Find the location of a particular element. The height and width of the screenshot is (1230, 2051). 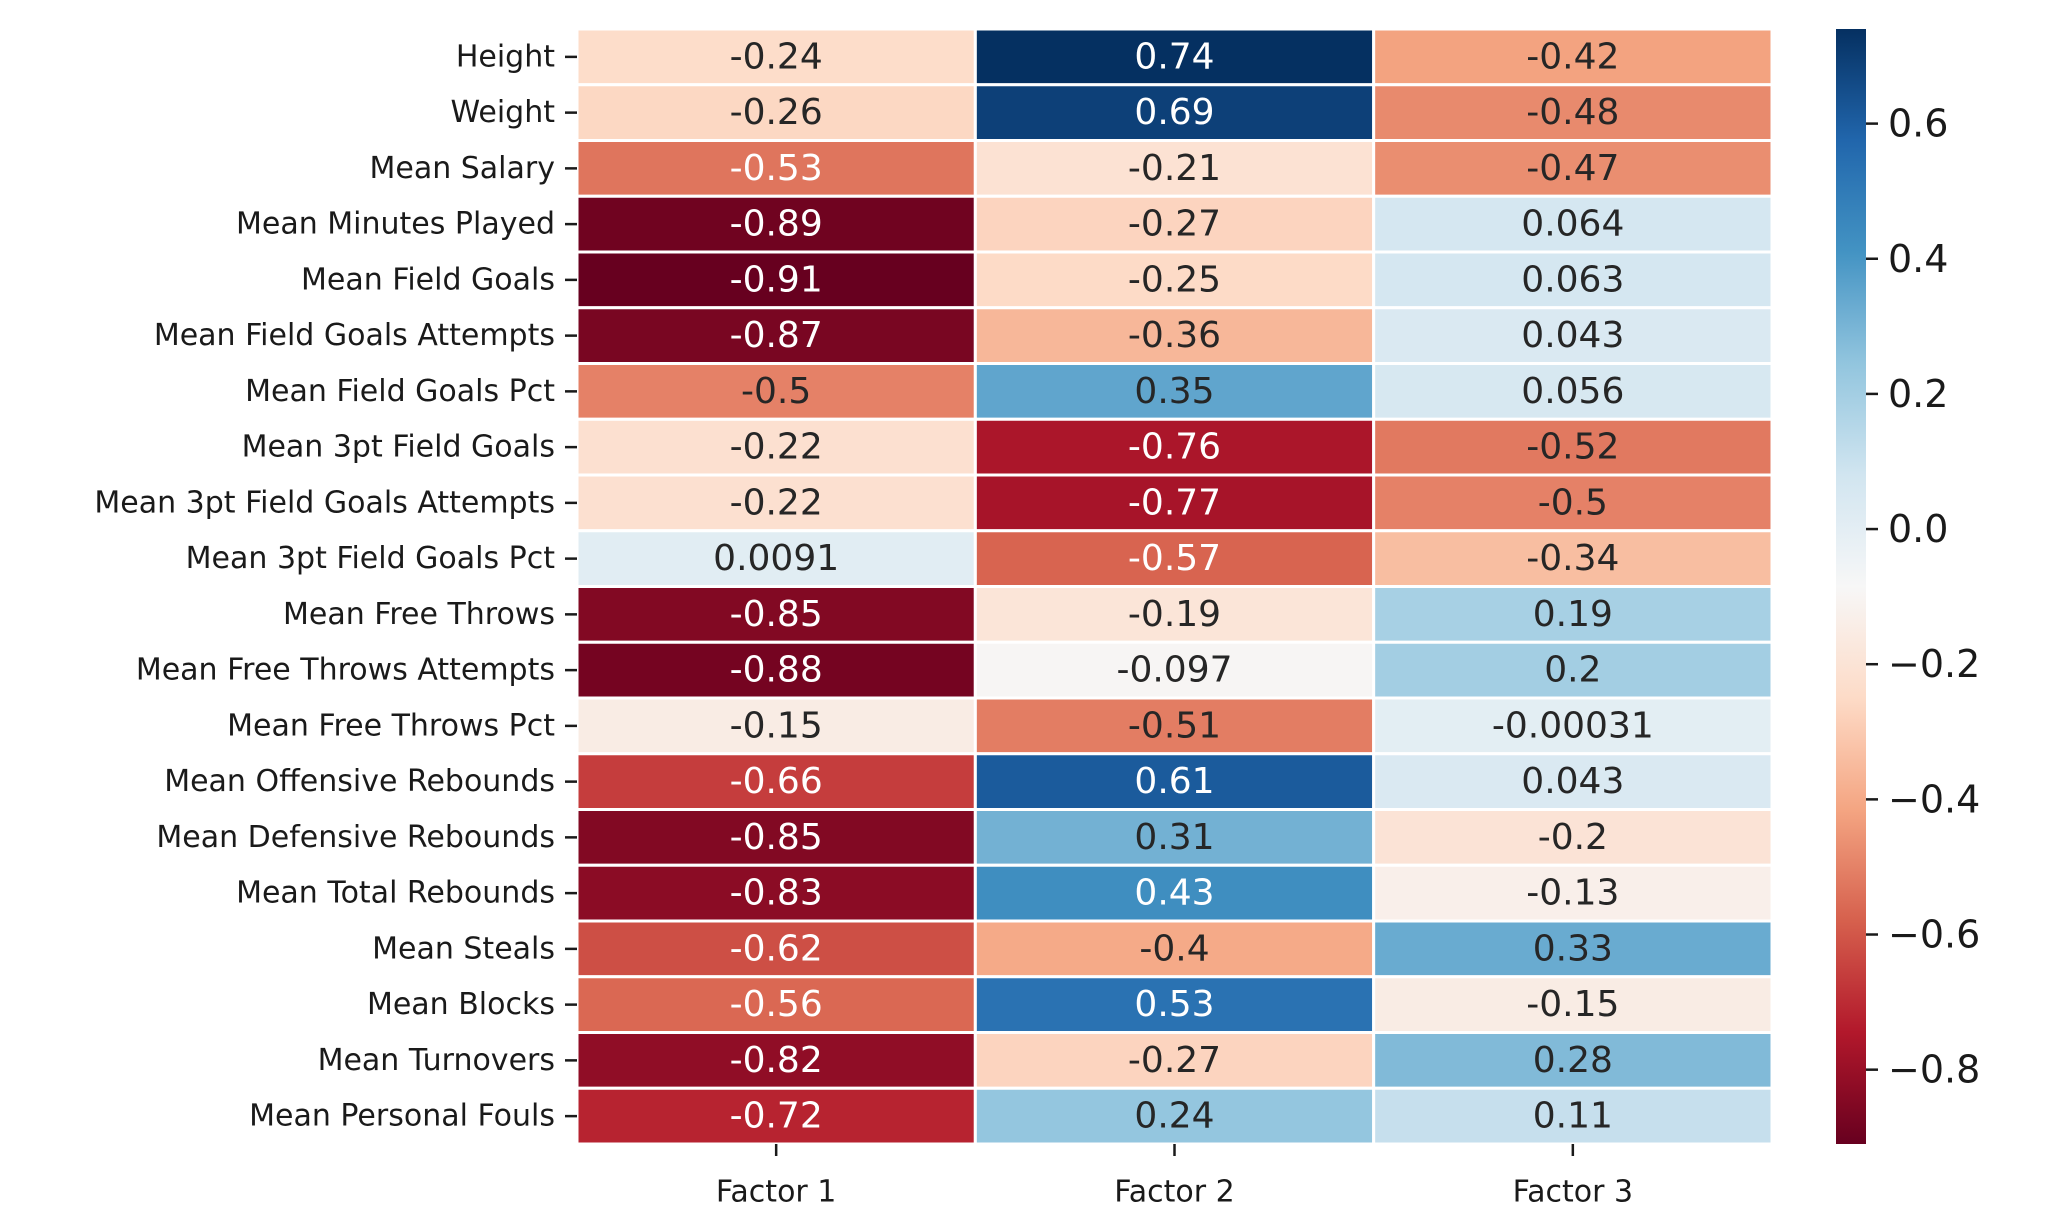

cell-value-label: -0.89 is located at coordinates (776, 224).